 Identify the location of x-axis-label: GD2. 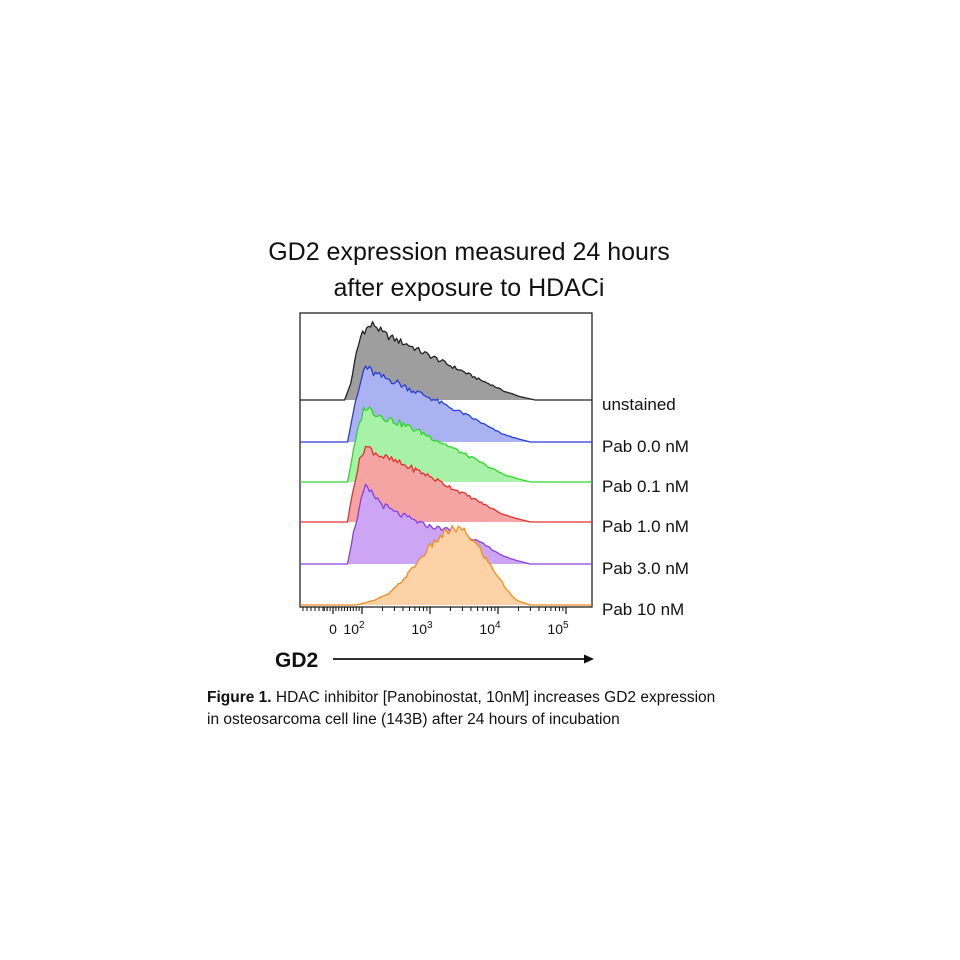
(296, 660).